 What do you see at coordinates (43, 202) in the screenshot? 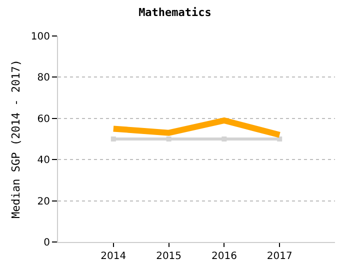
I see `y-tick-label: 20` at bounding box center [43, 202].